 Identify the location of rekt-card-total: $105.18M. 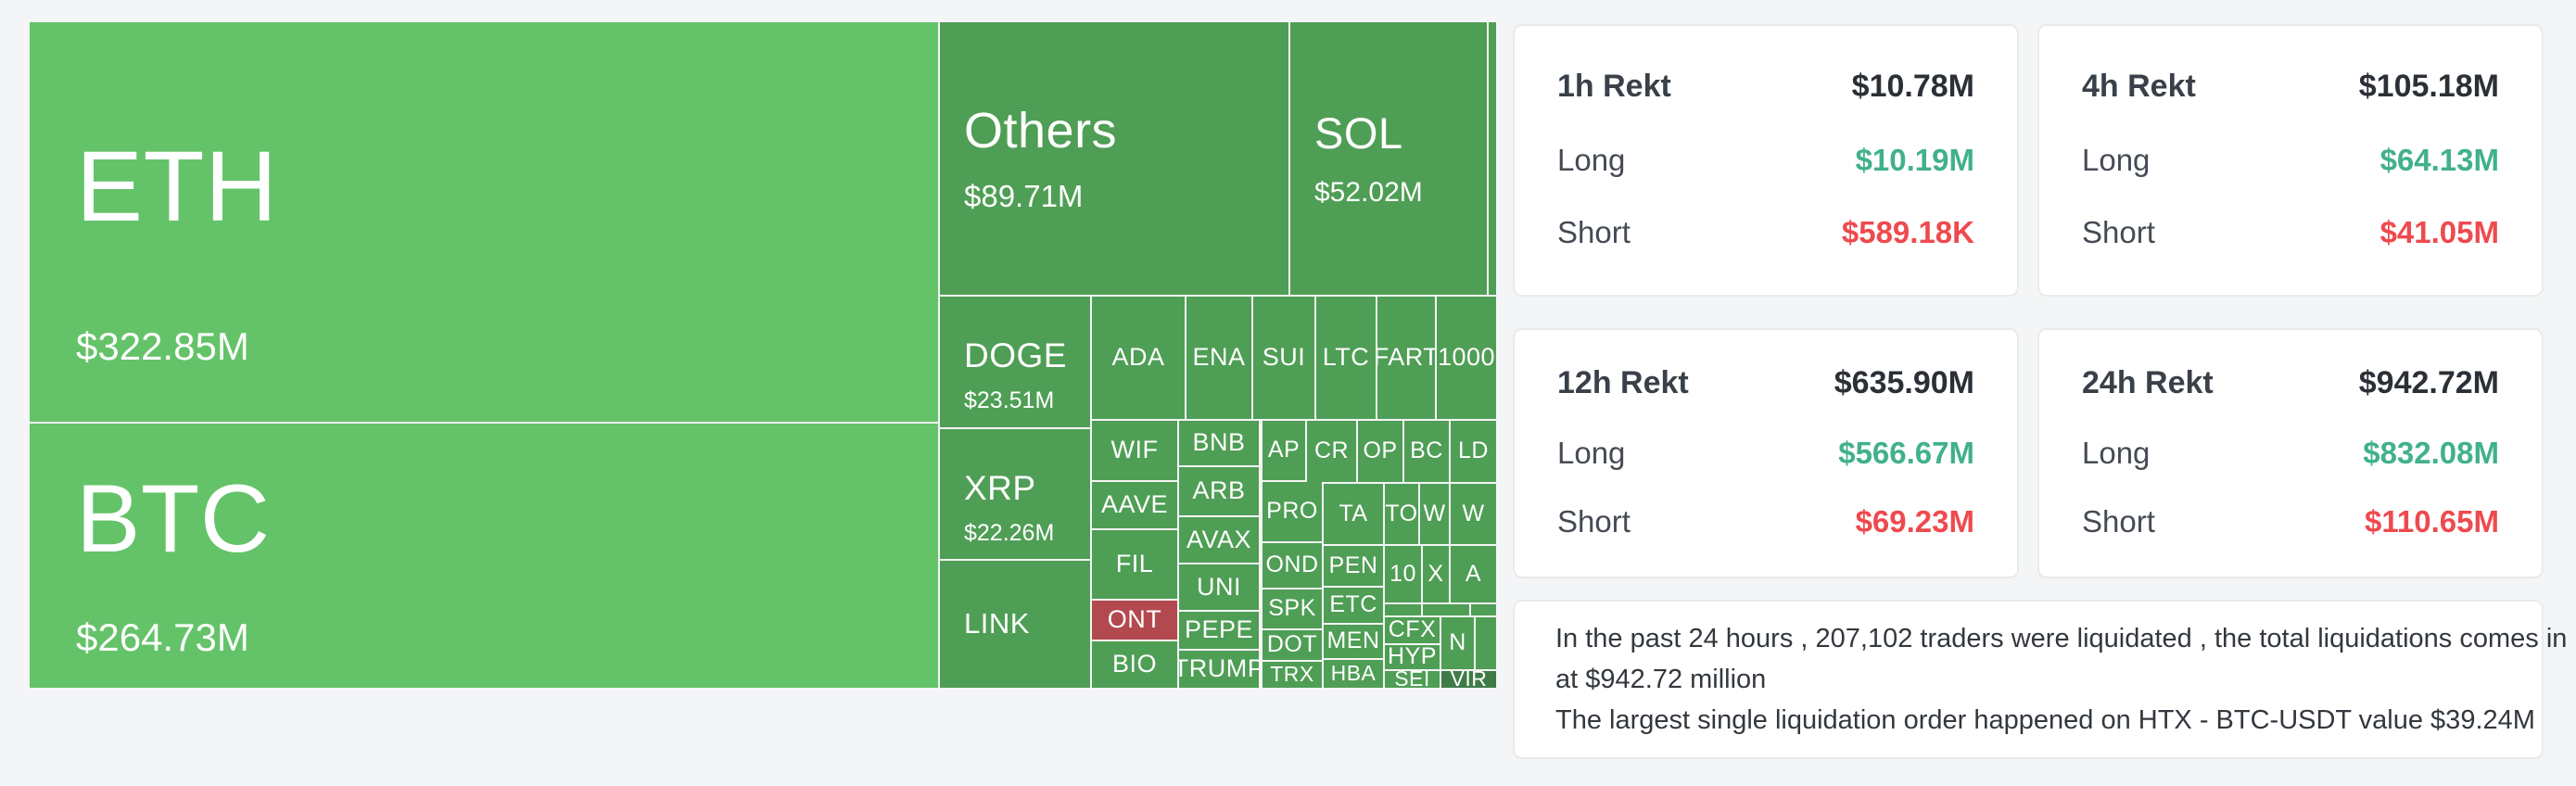
(2428, 87).